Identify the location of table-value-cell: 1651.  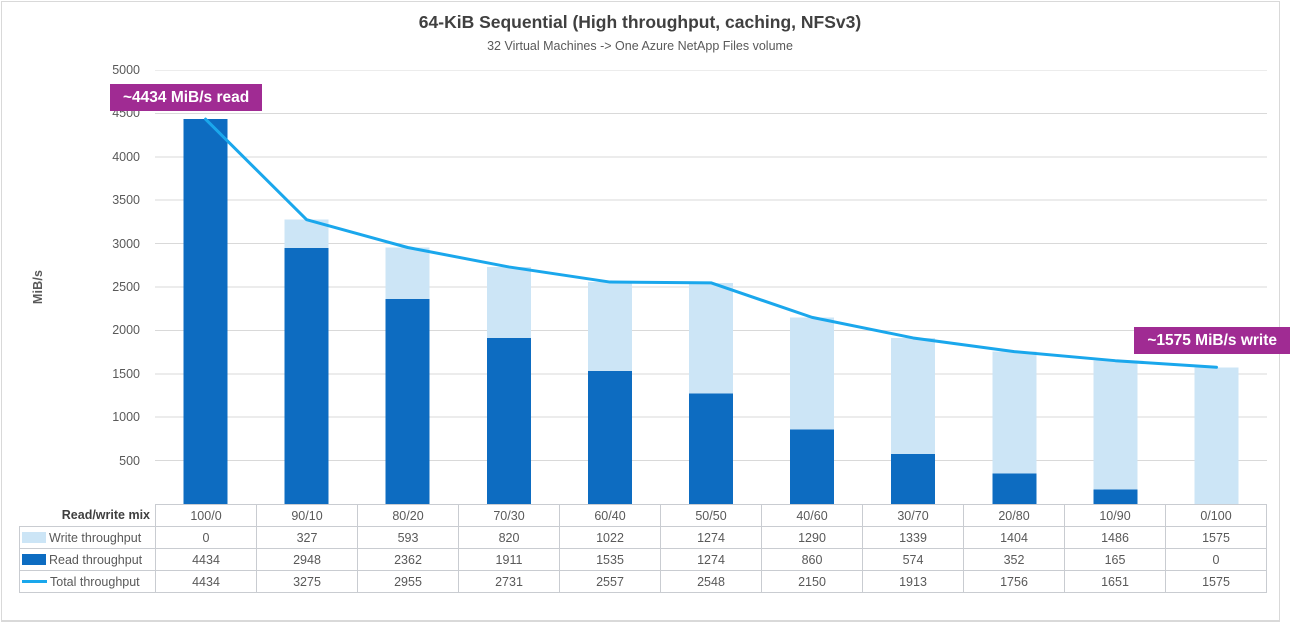
(1115, 581).